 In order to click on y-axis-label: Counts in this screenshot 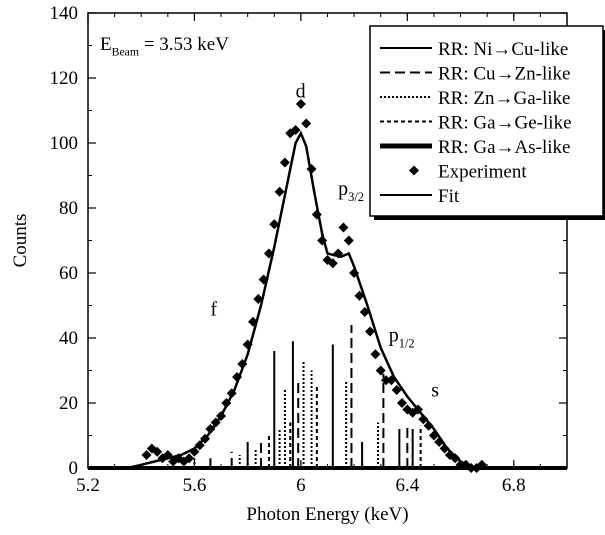, I will do `click(20, 241)`.